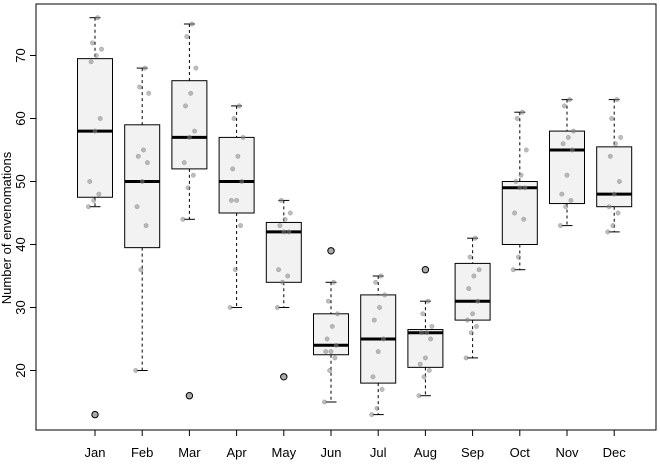 The image size is (660, 466). I want to click on y-tick-label: 30, so click(20, 307).